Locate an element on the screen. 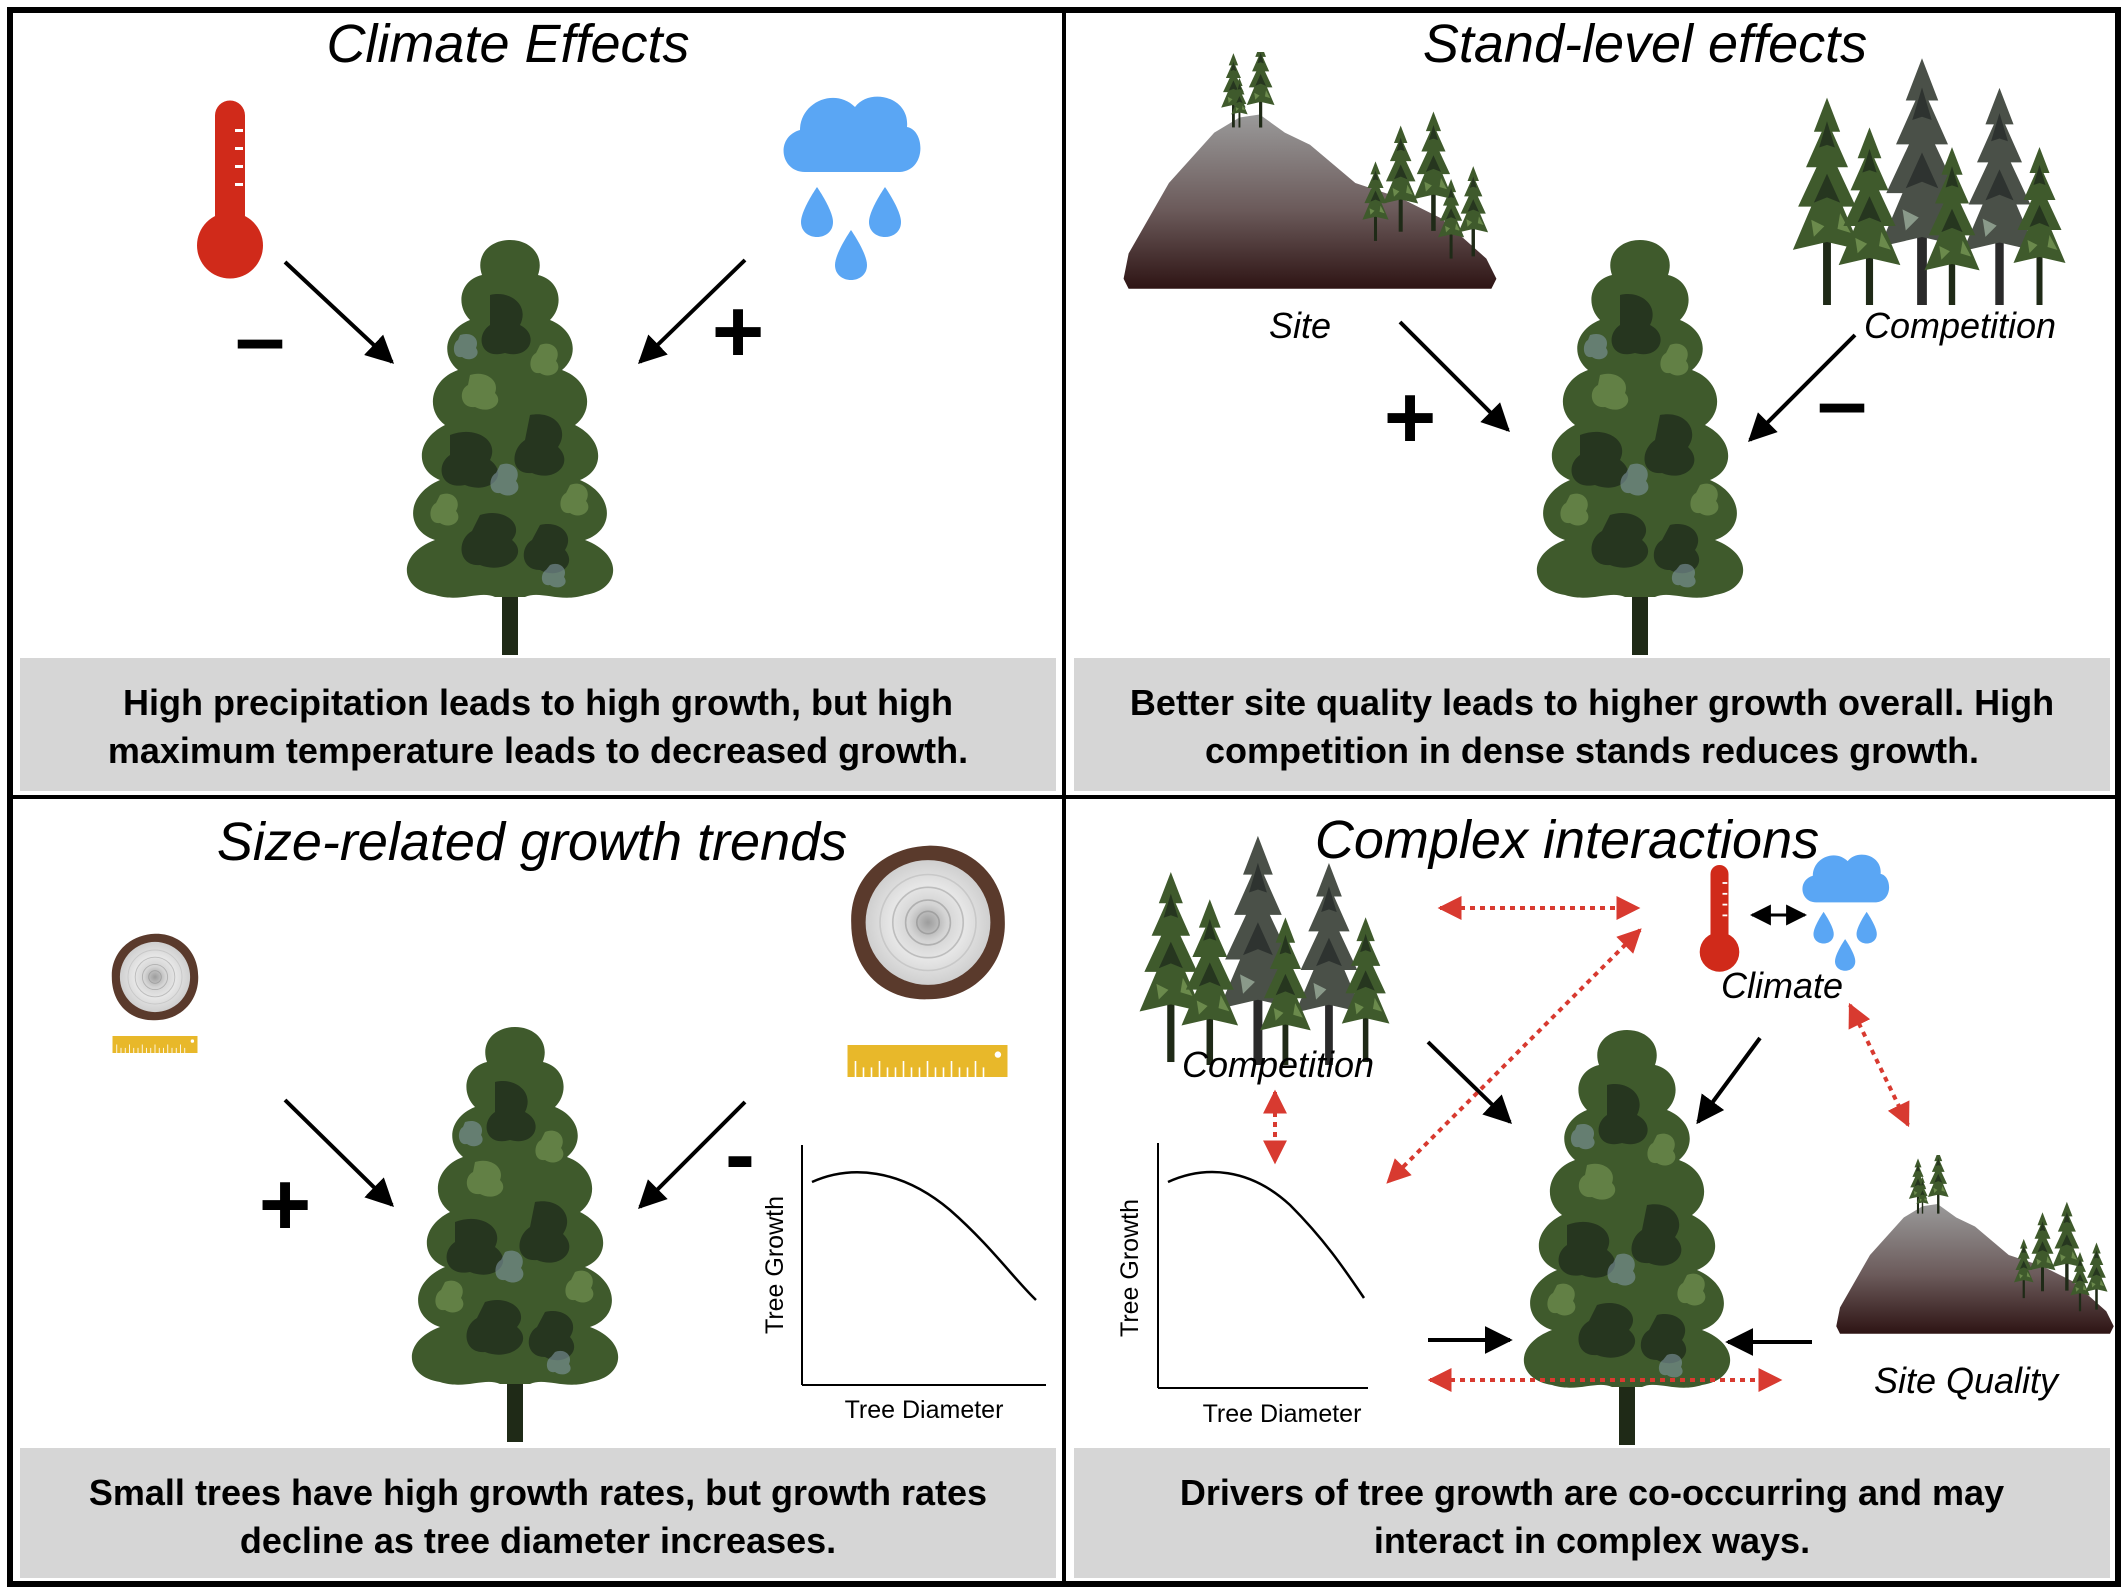  arrow-temperature-to-tree is located at coordinates (339, 312).